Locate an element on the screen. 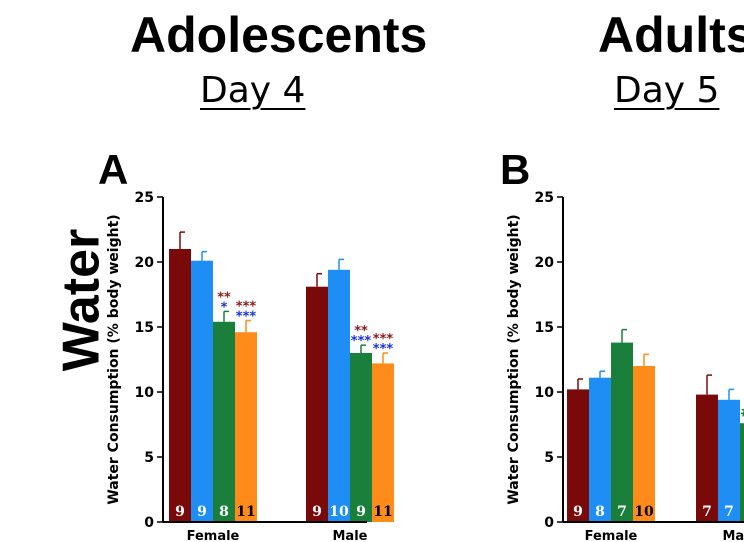  panel-a-y-tick-label: 10 is located at coordinates (145, 393).